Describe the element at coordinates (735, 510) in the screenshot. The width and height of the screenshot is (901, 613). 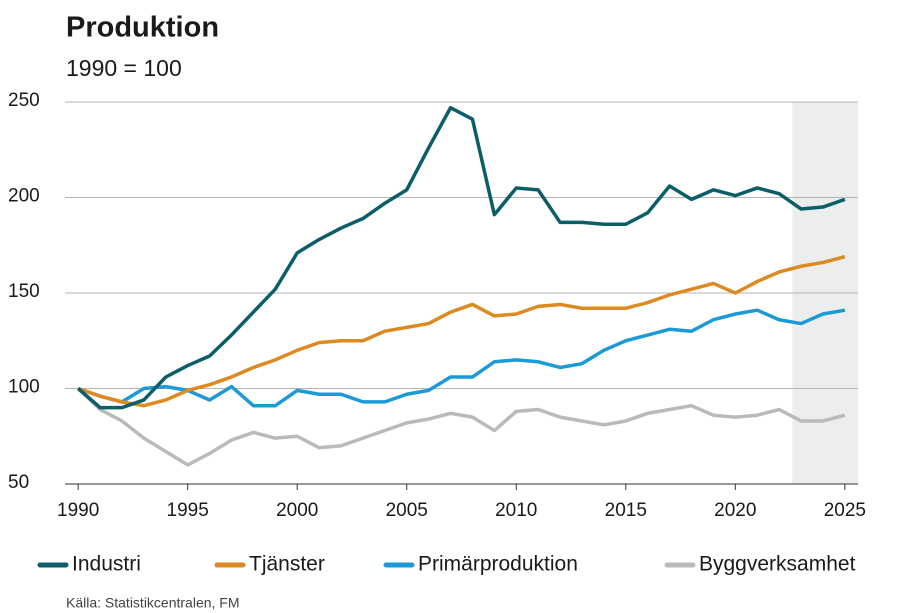
I see `x-tick-label: 2020` at that location.